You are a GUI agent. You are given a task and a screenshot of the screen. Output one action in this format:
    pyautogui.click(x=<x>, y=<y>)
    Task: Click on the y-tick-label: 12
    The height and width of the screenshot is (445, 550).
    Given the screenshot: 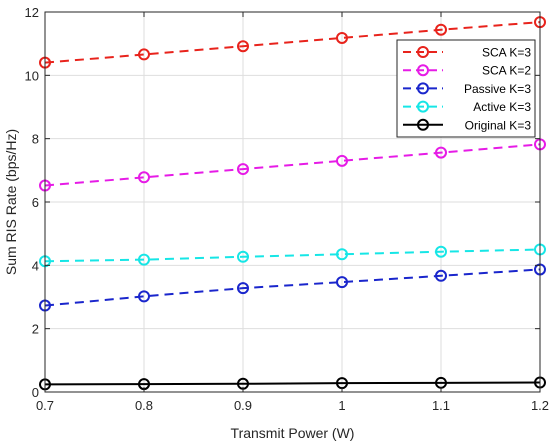 What is the action you would take?
    pyautogui.click(x=32, y=12)
    